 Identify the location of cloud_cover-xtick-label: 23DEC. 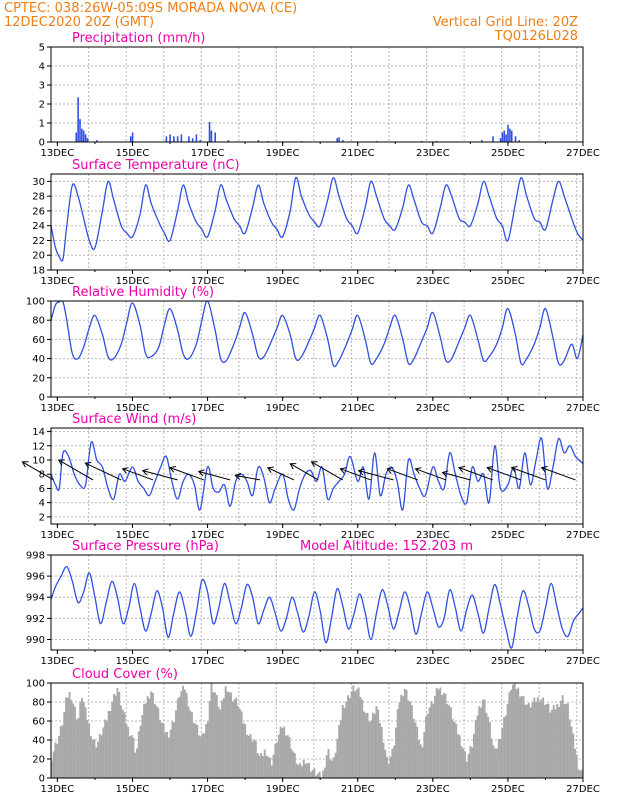
(433, 789).